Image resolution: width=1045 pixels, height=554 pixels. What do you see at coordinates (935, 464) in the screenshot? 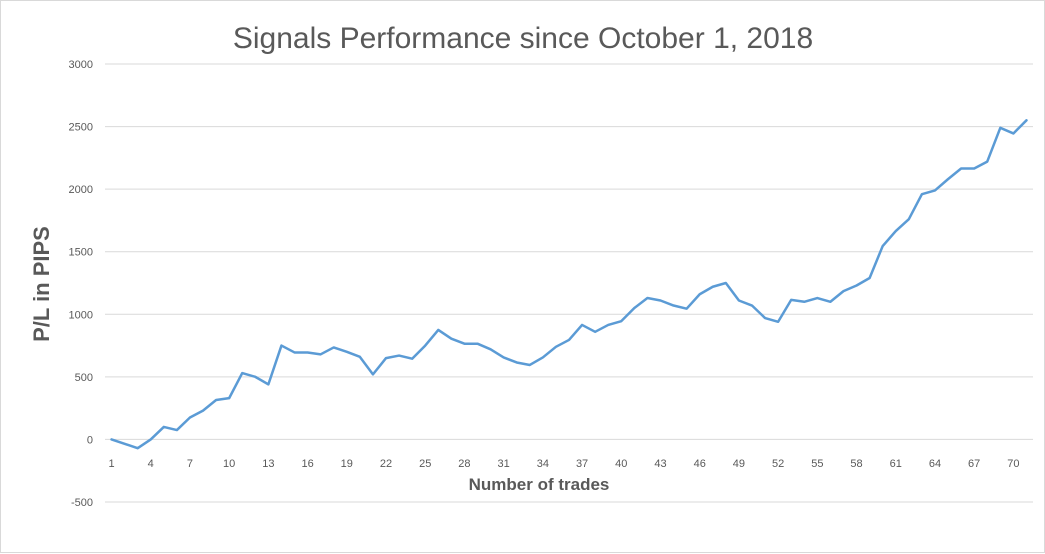
I see `x-tick-label: 64` at bounding box center [935, 464].